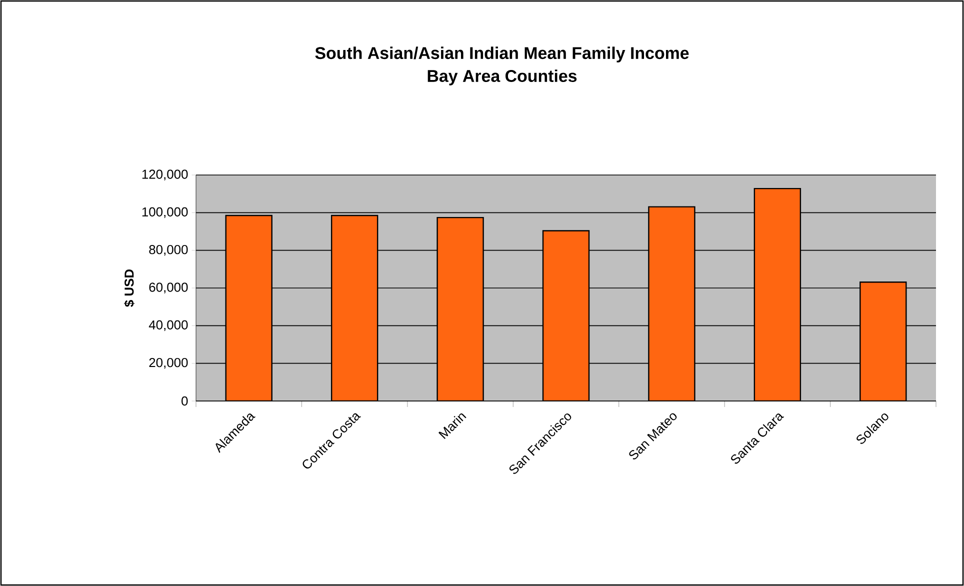  Describe the element at coordinates (129, 288) in the screenshot. I see `y-axis-title: $ USD` at that location.